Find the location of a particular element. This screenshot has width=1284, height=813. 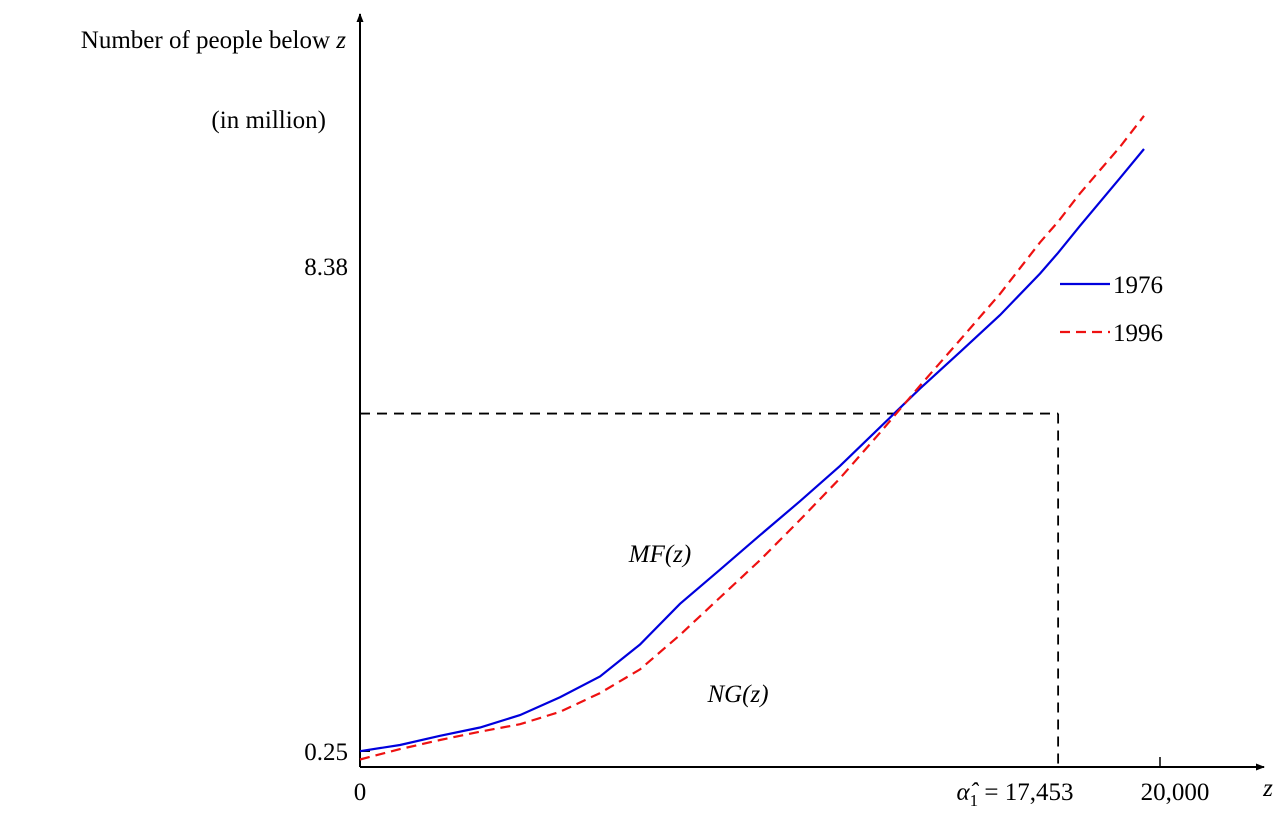

x-axis-label: z is located at coordinates (1267, 788).